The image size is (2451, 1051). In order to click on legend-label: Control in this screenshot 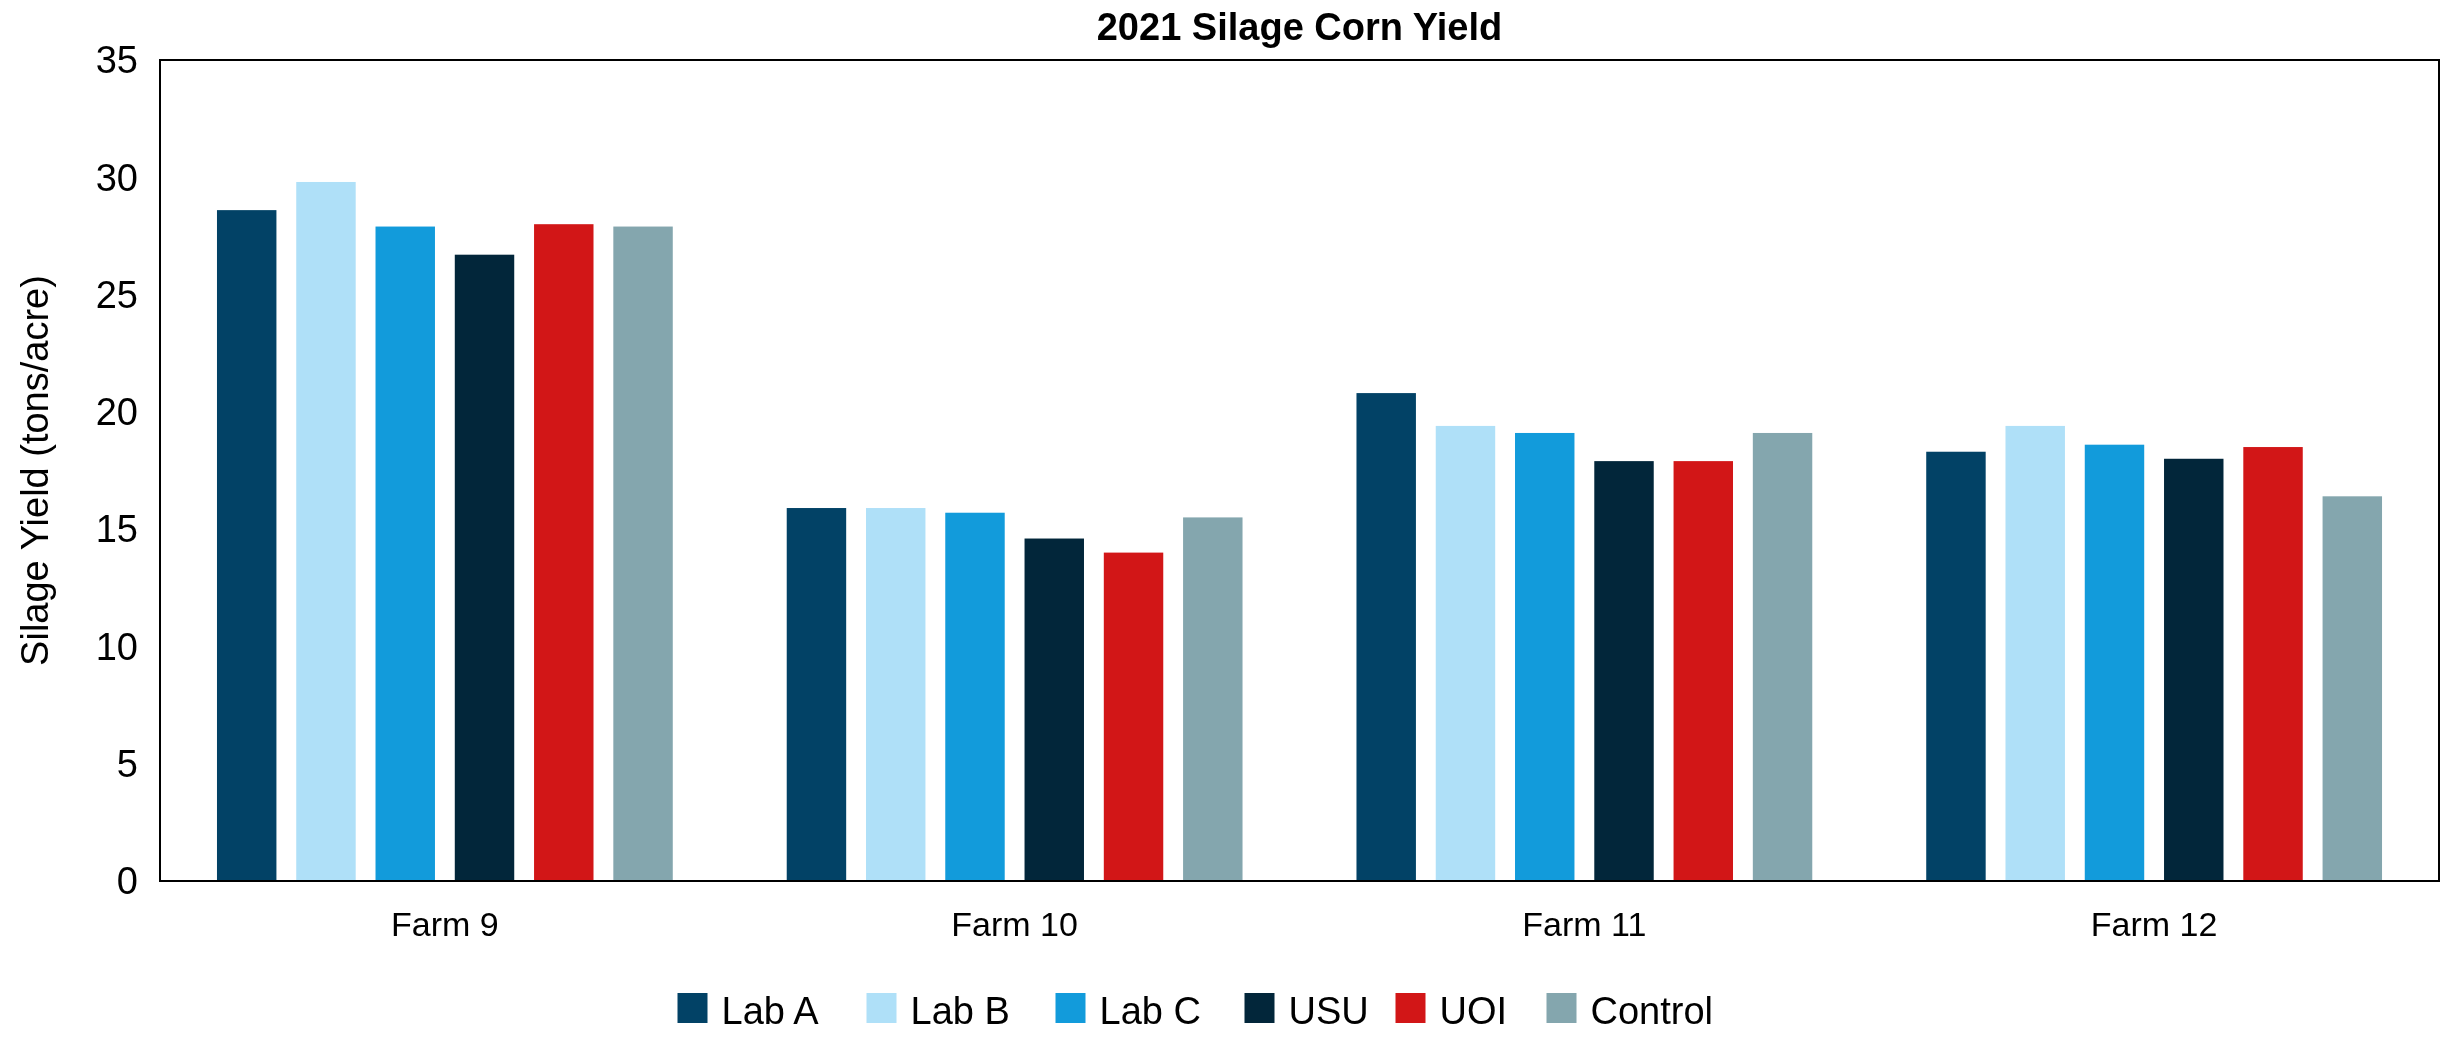, I will do `click(1651, 1011)`.